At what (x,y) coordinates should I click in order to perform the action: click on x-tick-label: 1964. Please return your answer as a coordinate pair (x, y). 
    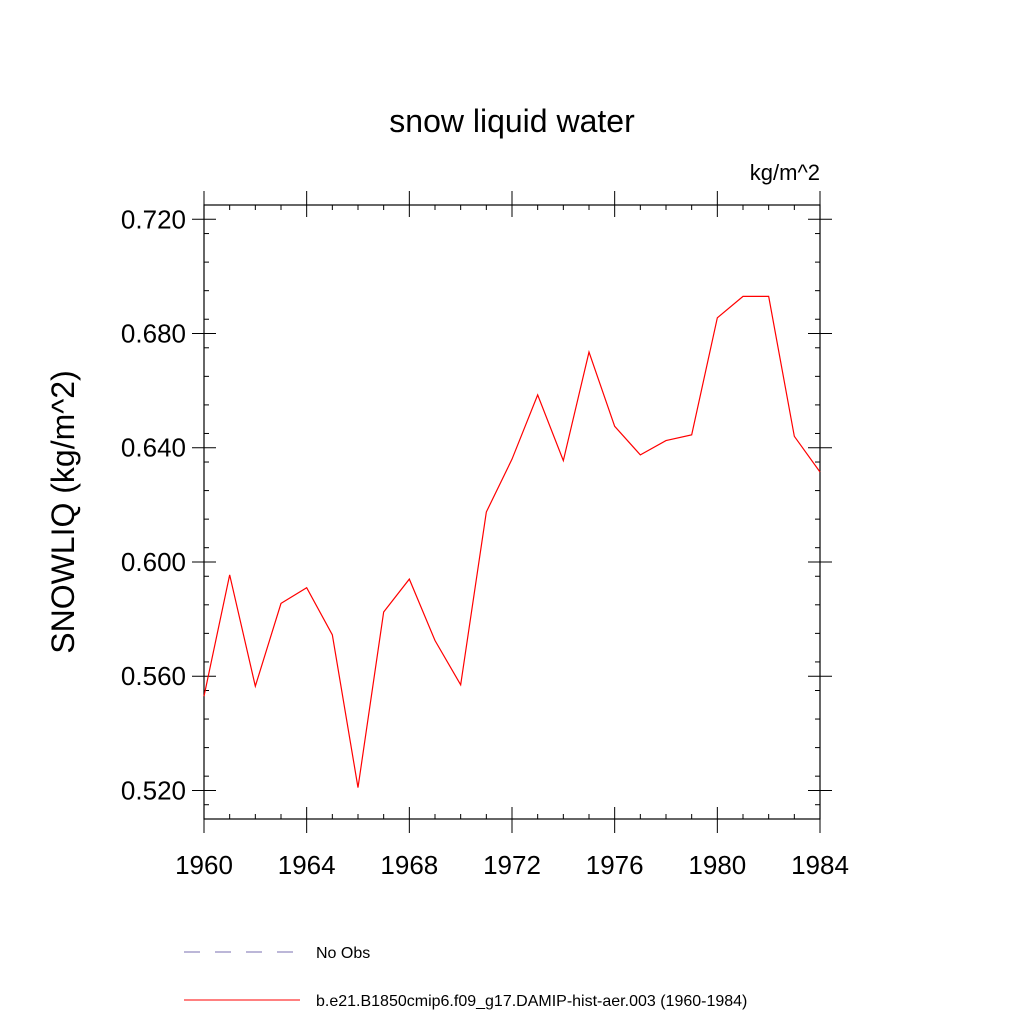
    Looking at the image, I should click on (307, 865).